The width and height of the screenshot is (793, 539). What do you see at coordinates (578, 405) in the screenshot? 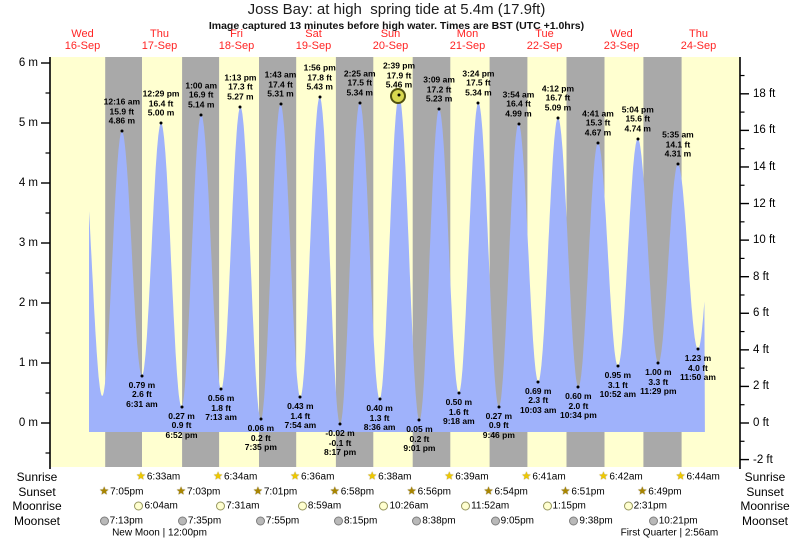
I see `annotation-line: 2.0 ft` at bounding box center [578, 405].